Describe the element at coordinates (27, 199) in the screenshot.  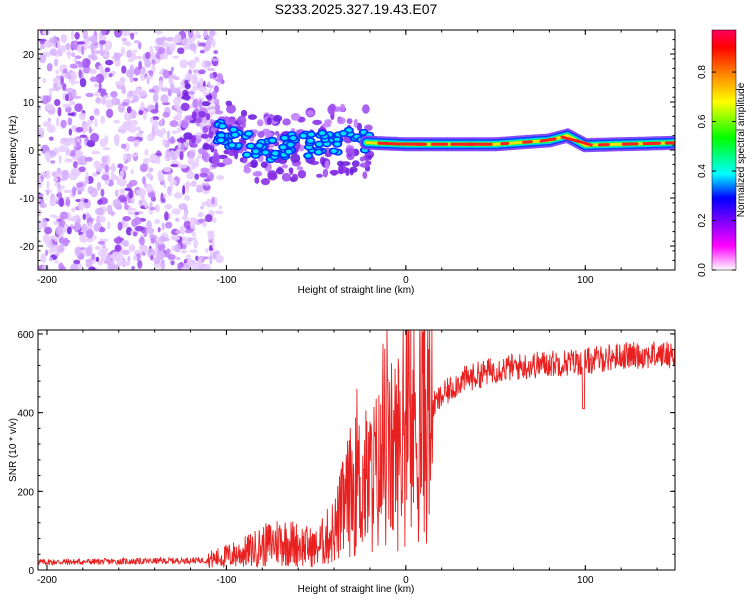
I see `spectrogram-ytick-label: -10` at that location.